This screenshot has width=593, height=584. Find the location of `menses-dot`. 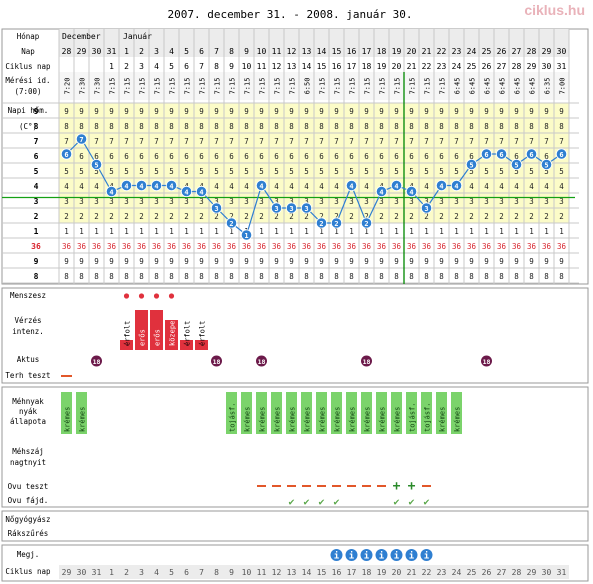

menses-dot is located at coordinates (141, 296).